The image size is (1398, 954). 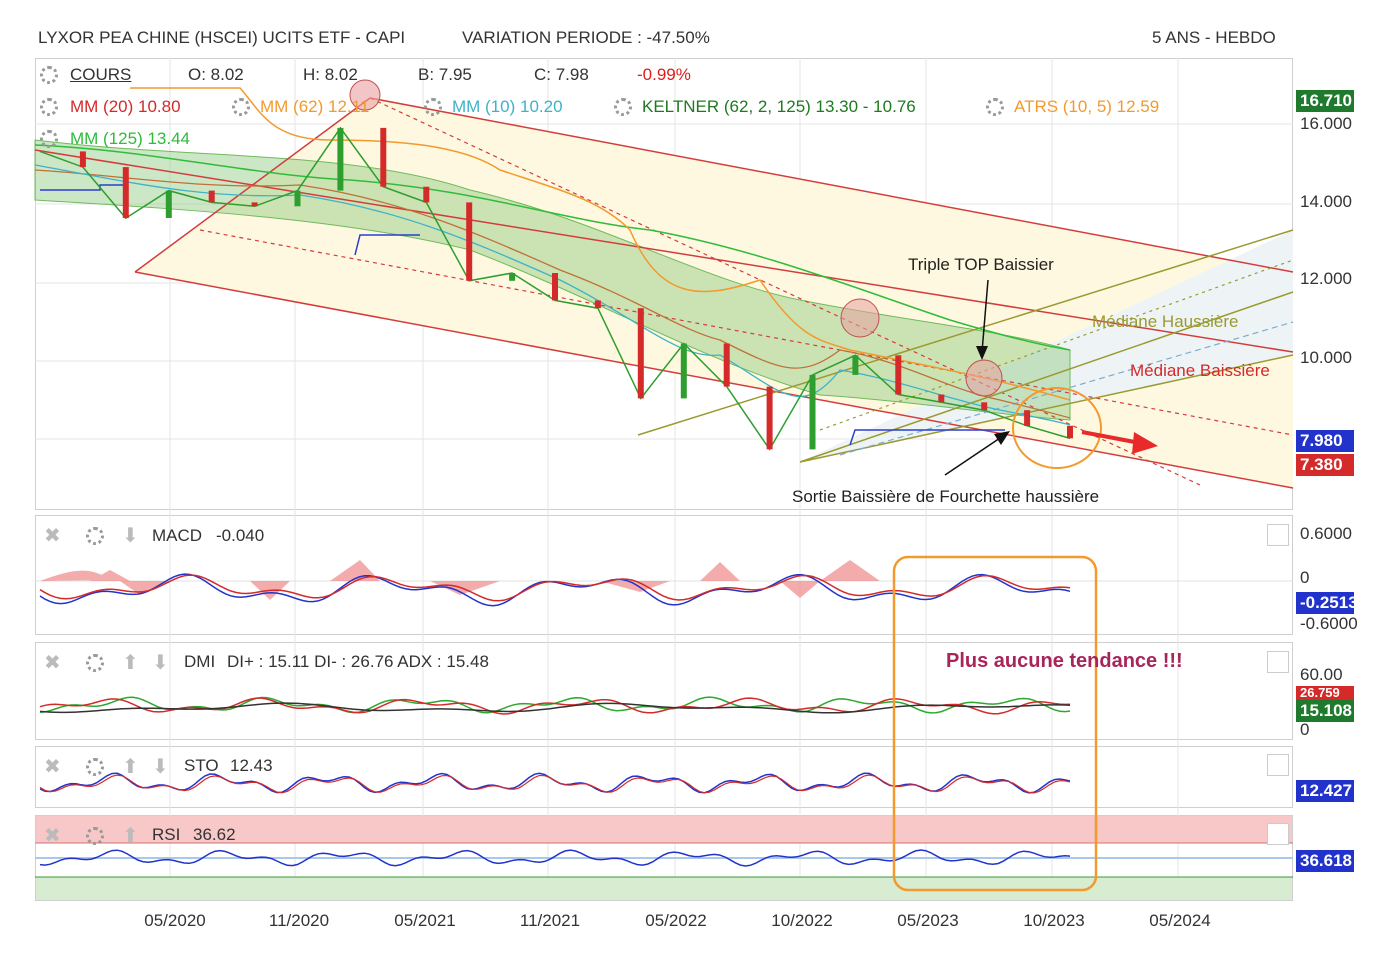 What do you see at coordinates (166, 834) in the screenshot?
I see `rsi-label: RSI` at bounding box center [166, 834].